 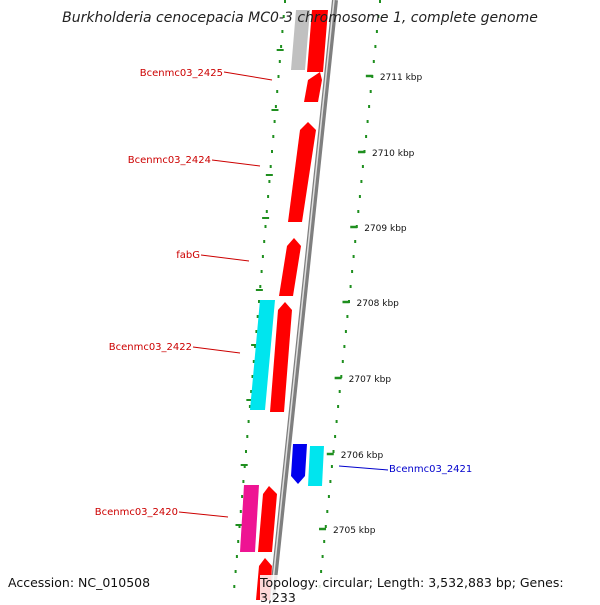 I want to click on gene-features, so click(x=284, y=305).